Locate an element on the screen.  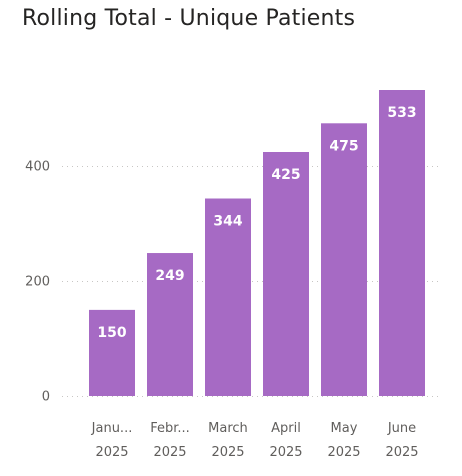
data-label: 249 is located at coordinates (169, 276).